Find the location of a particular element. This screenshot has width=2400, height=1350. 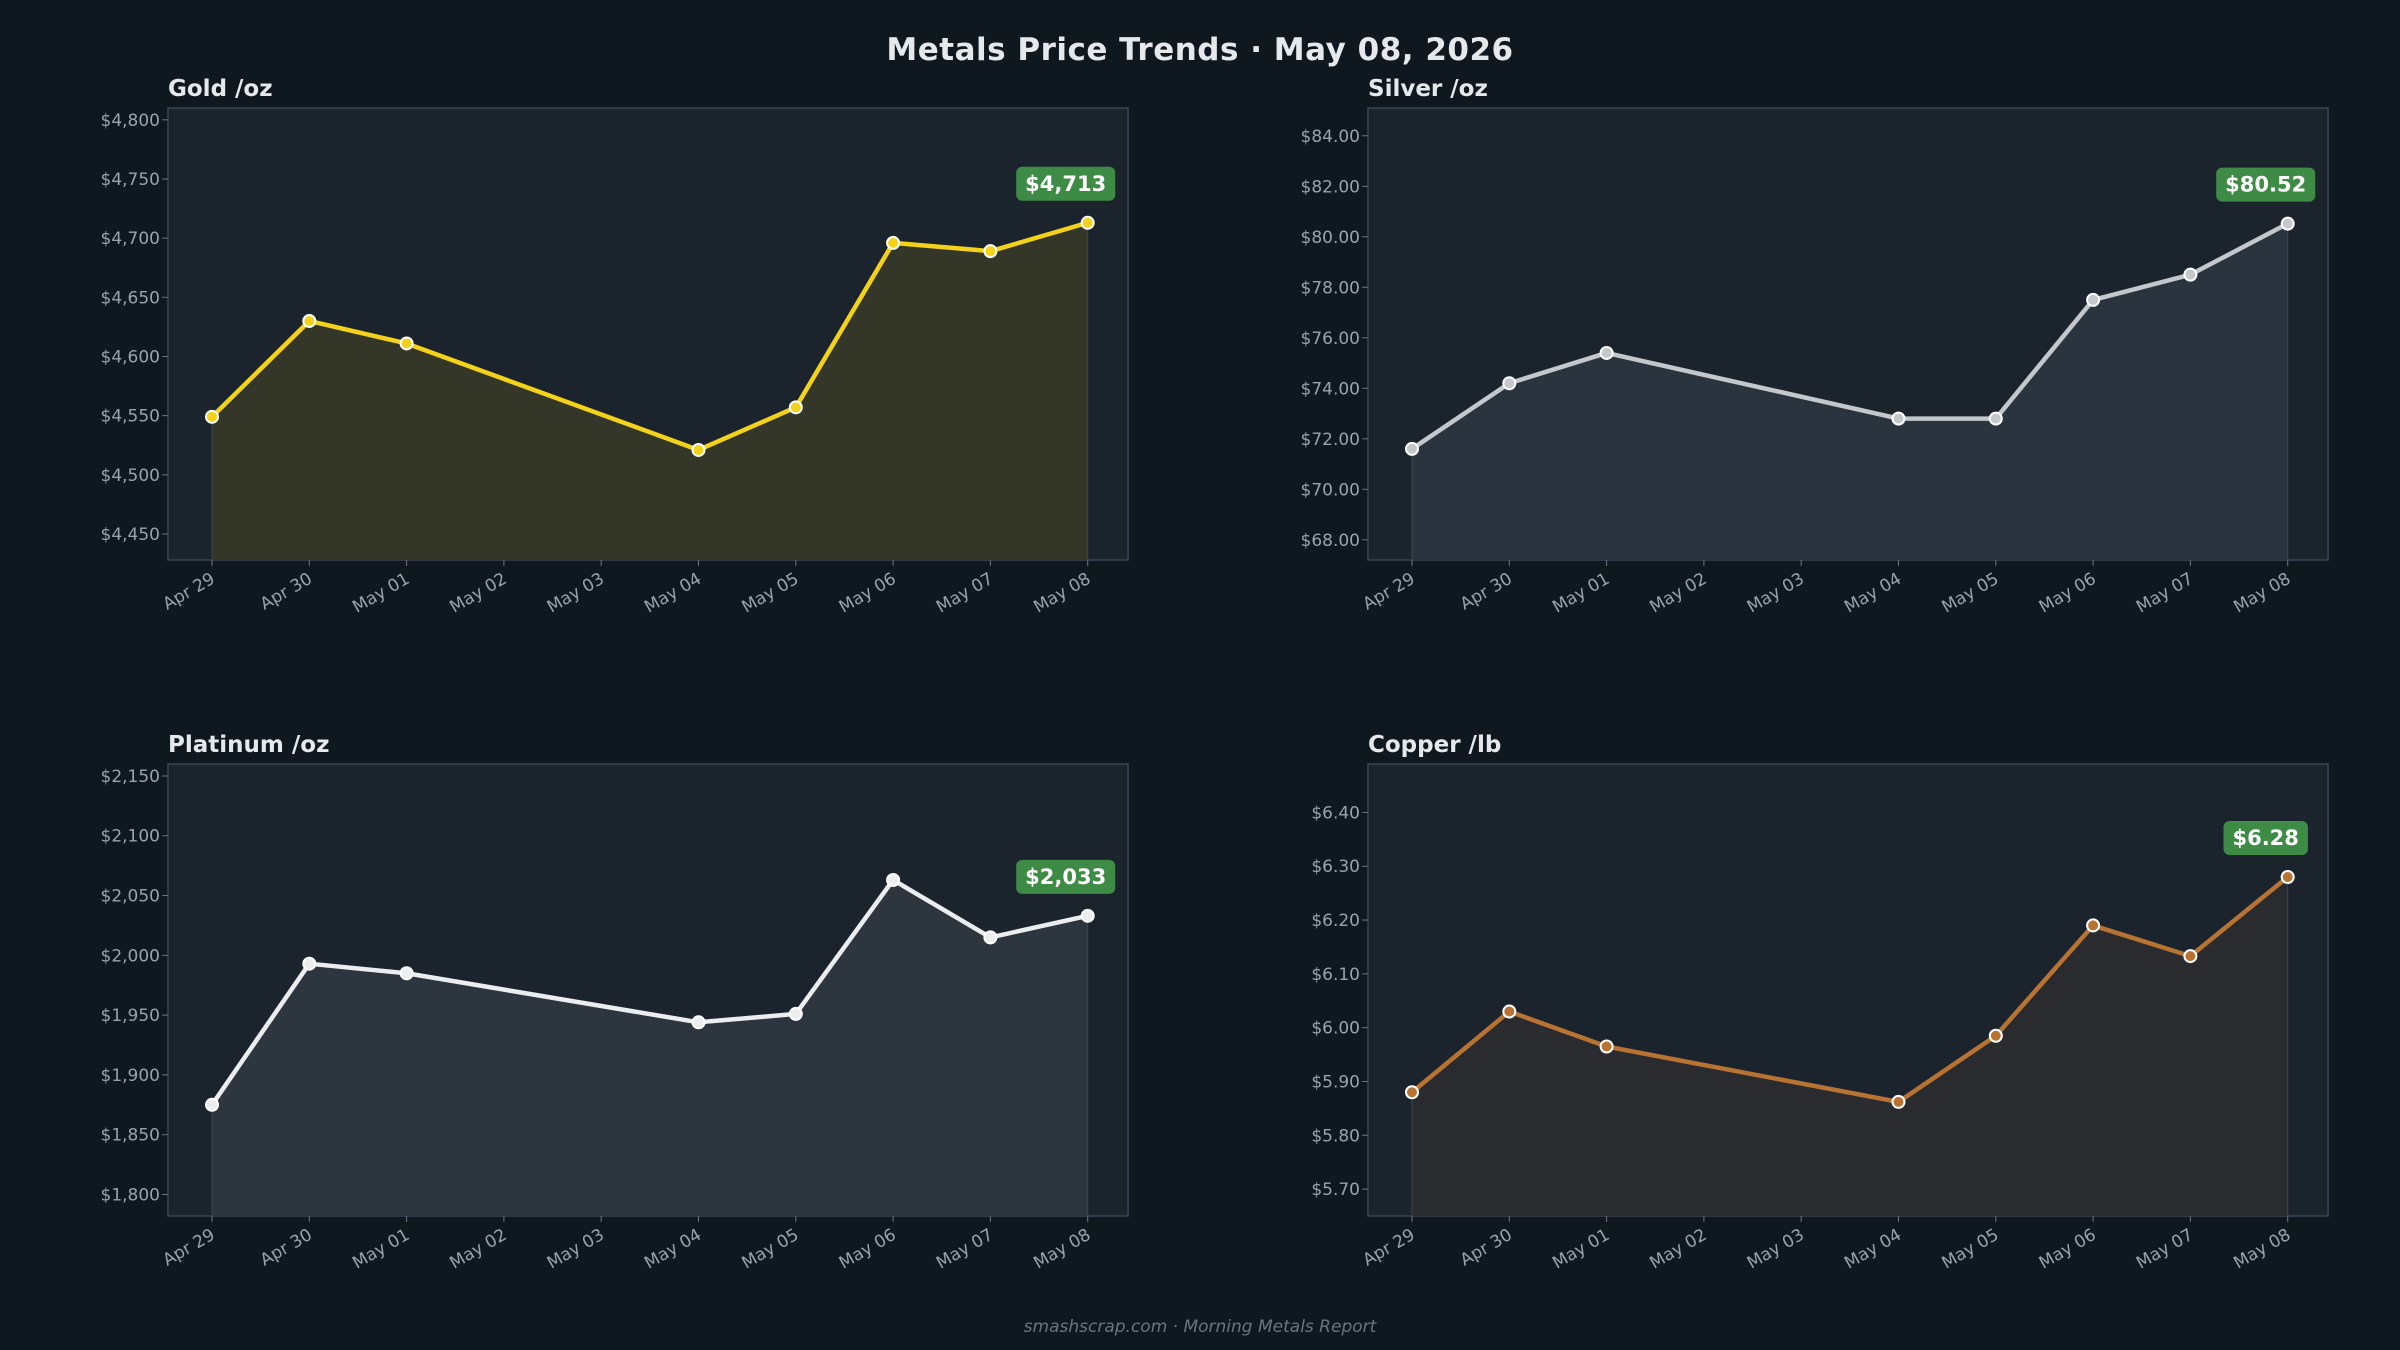

platinum-y-tick-label: $1,850 is located at coordinates (130, 1136).